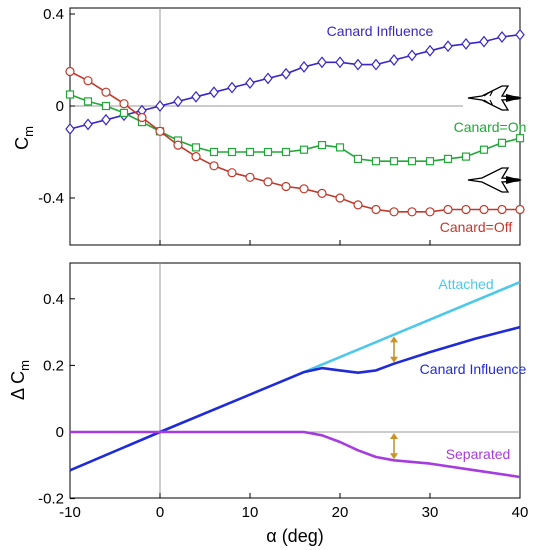  I want to click on bottom-y-axis-title-sub: m, so click(24, 365).